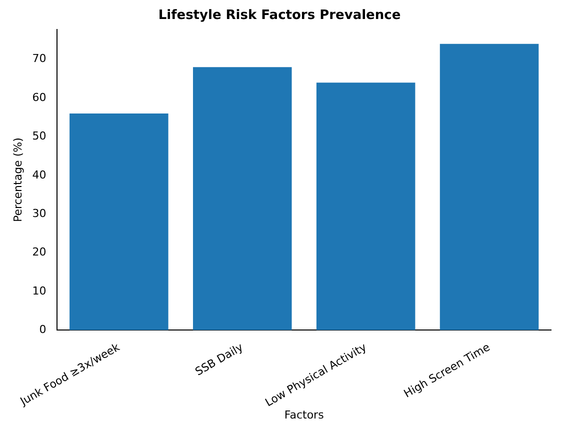 This screenshot has height=430, width=571. I want to click on y-tick-label: 60, so click(39, 97).